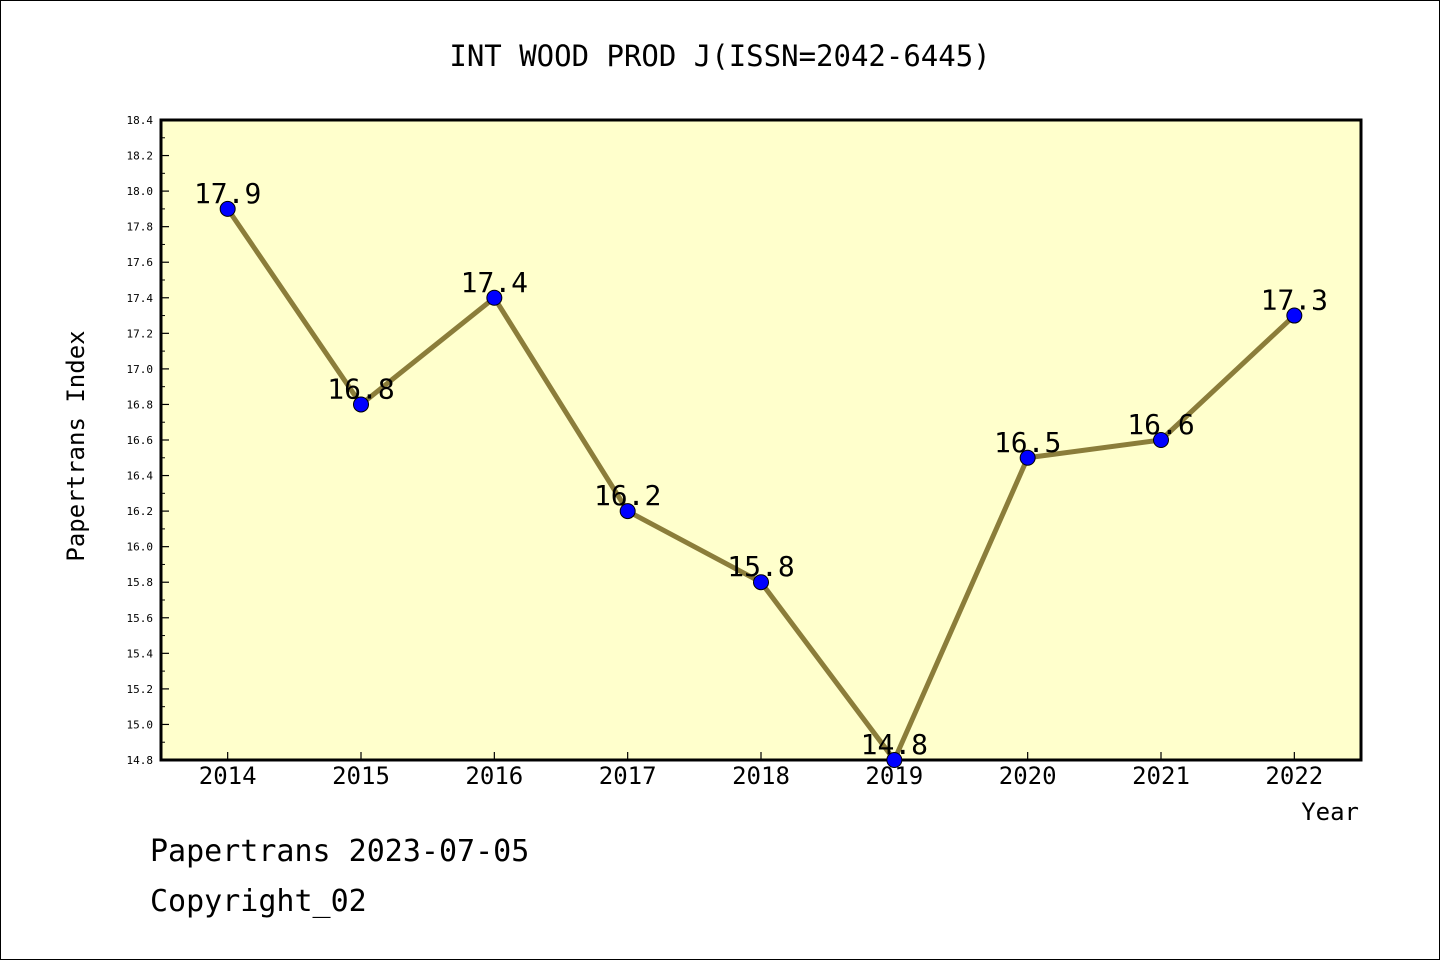  I want to click on data-label: 16.2, so click(627, 495).